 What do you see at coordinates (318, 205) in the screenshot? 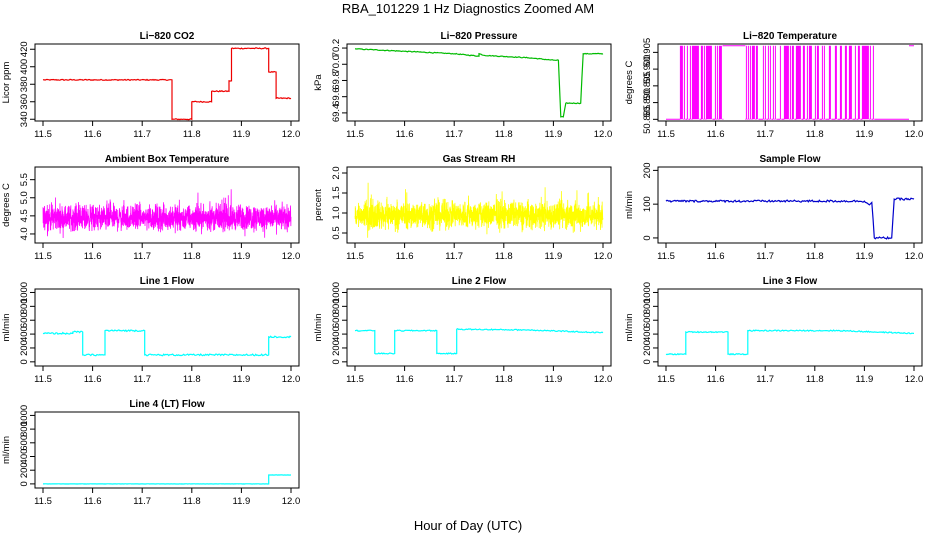
I see `y-axis-label: percent` at bounding box center [318, 205].